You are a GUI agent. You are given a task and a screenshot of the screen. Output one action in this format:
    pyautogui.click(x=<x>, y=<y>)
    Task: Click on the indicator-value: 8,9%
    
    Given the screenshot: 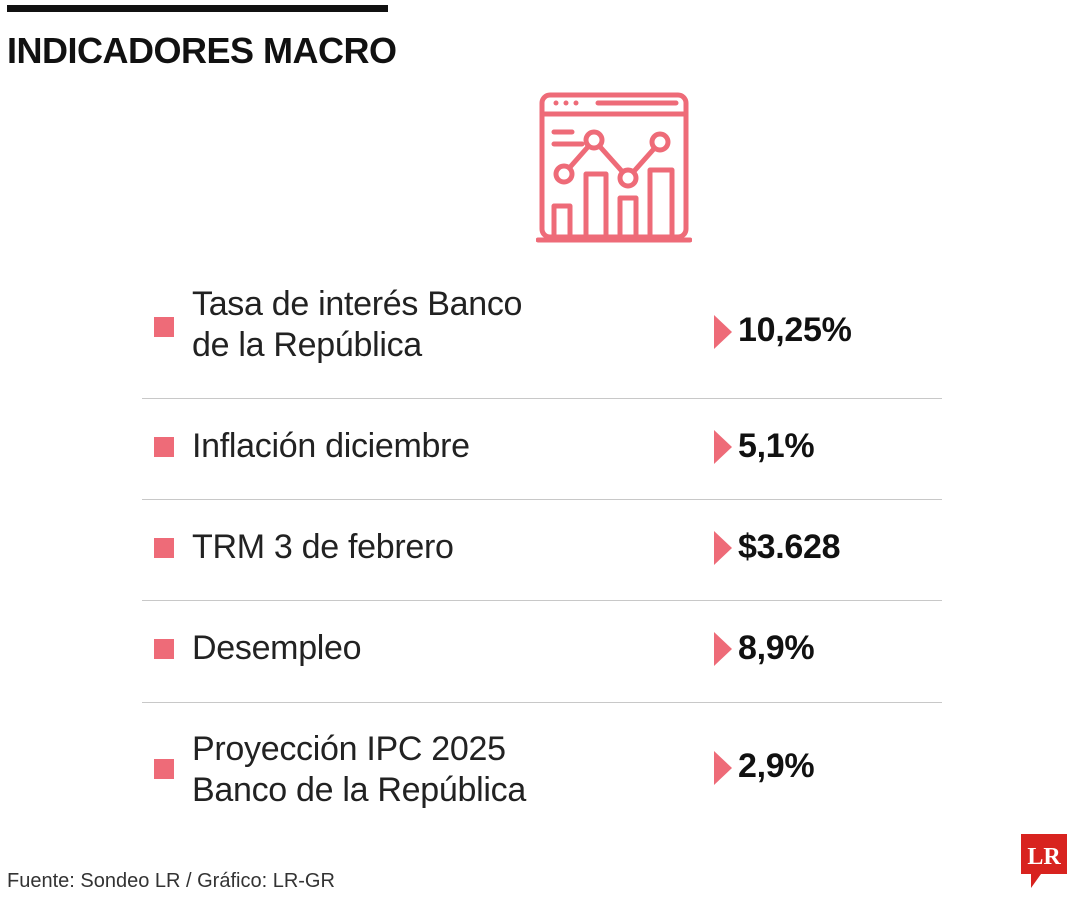 What is the action you would take?
    pyautogui.click(x=776, y=648)
    